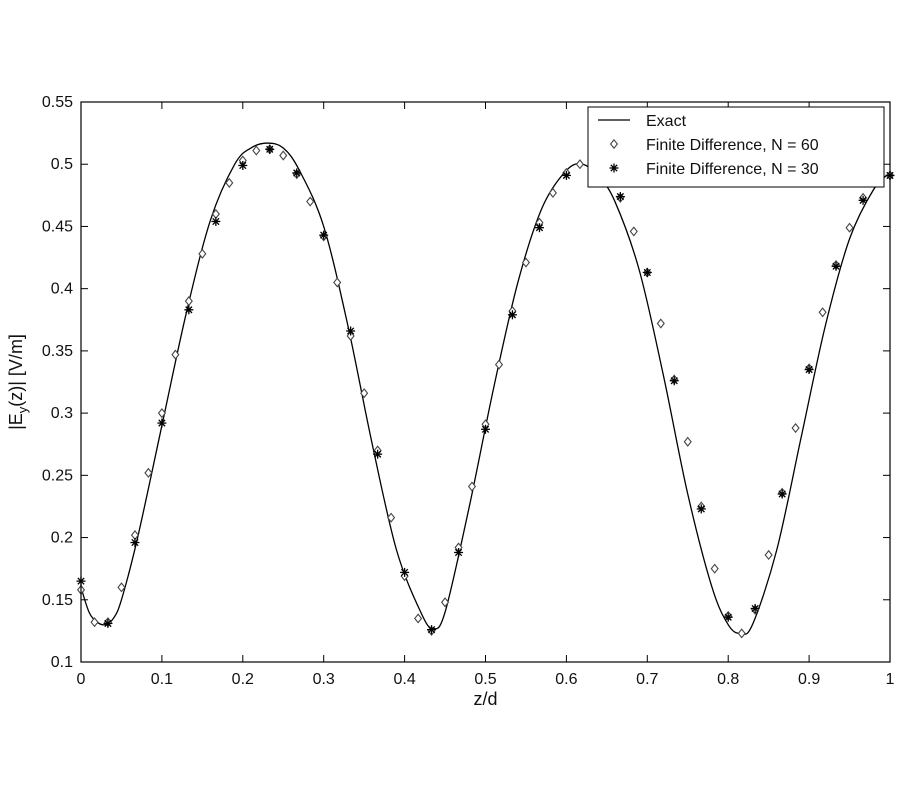 This screenshot has width=900, height=800. I want to click on x-tick-label: 0.6, so click(566, 679).